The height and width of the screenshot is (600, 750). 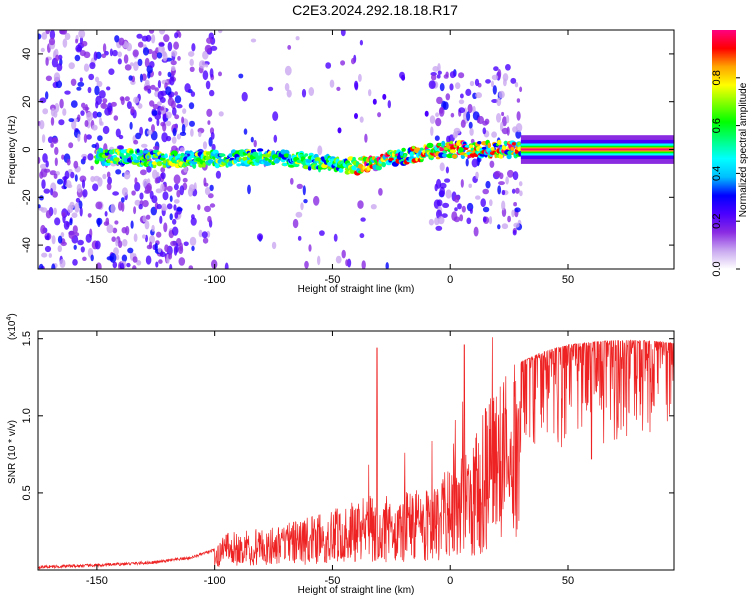 What do you see at coordinates (97, 280) in the screenshot?
I see `x-tick-label: -150` at bounding box center [97, 280].